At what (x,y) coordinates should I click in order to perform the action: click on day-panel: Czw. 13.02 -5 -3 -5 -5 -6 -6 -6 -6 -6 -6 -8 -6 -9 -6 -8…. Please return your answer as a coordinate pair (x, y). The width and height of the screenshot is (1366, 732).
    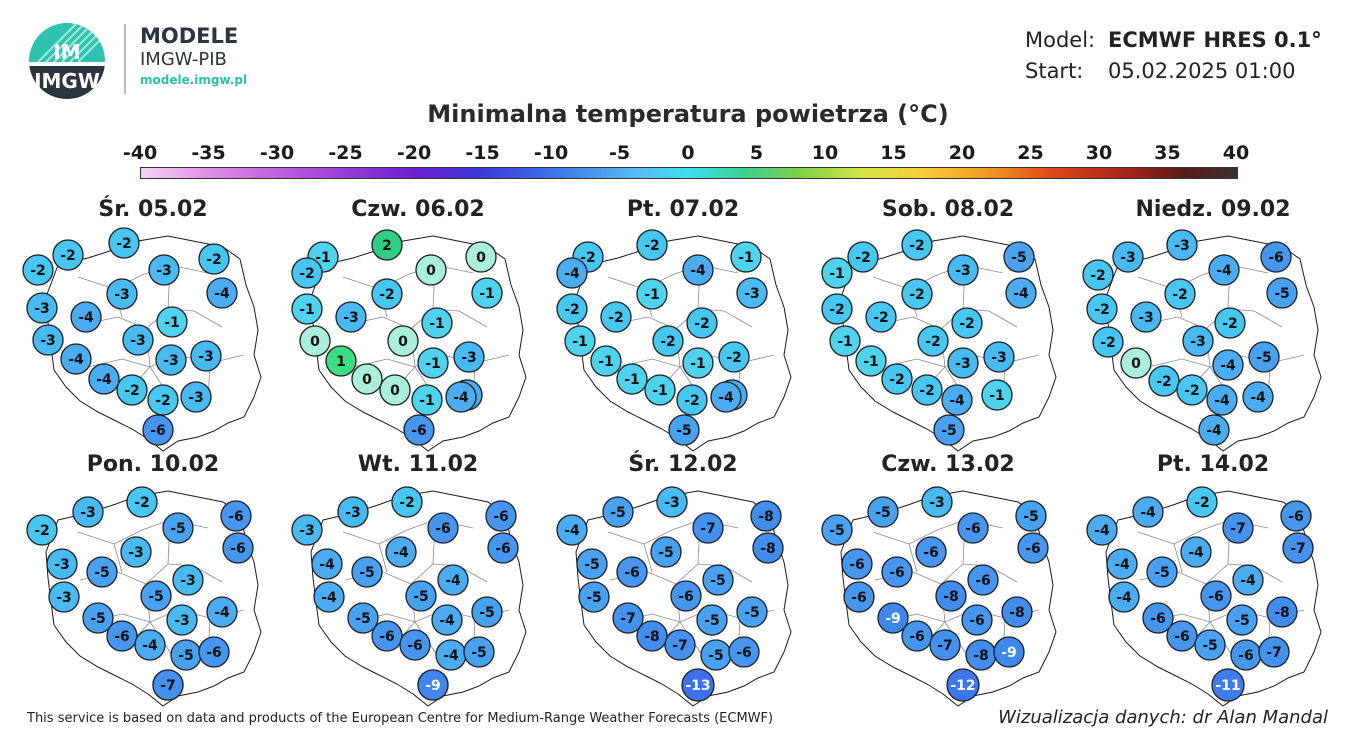
    Looking at the image, I should click on (948, 579).